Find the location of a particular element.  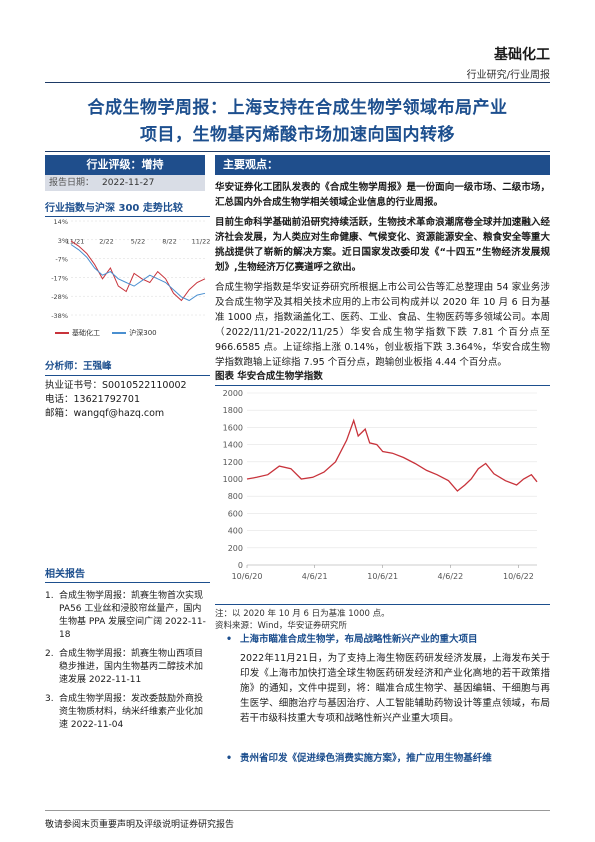

side-y-tick-label: 3% is located at coordinates (63, 241).